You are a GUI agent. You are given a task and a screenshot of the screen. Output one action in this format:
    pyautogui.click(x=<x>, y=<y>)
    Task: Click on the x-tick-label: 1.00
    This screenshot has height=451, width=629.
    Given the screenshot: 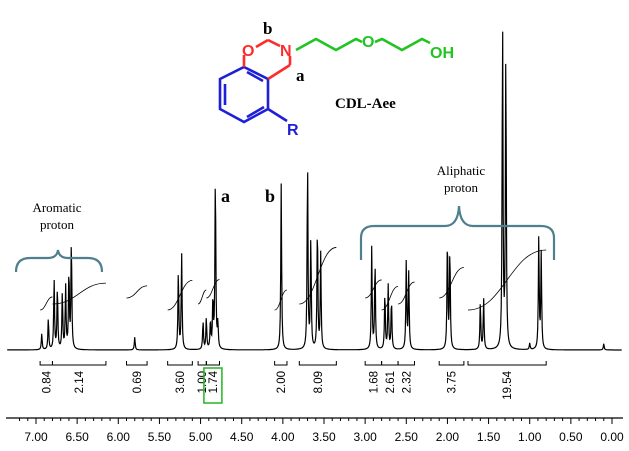 What is the action you would take?
    pyautogui.click(x=530, y=437)
    